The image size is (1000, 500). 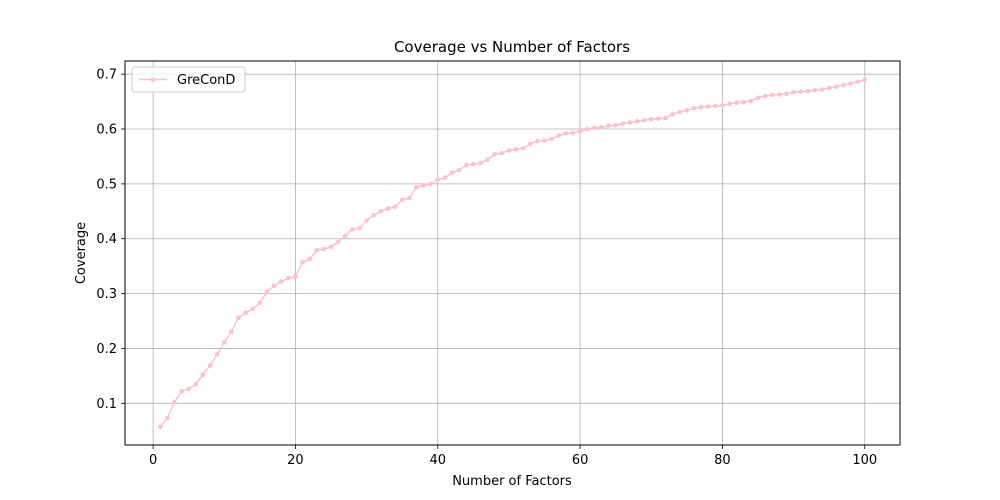 I want to click on y-axis-title: Coverage, so click(x=81, y=253).